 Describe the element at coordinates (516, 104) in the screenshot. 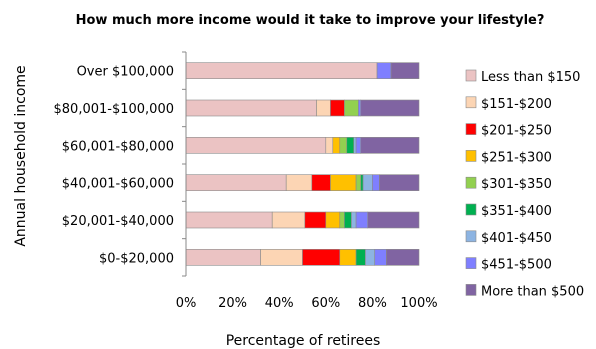

I see `legend-label: $151-$200` at that location.